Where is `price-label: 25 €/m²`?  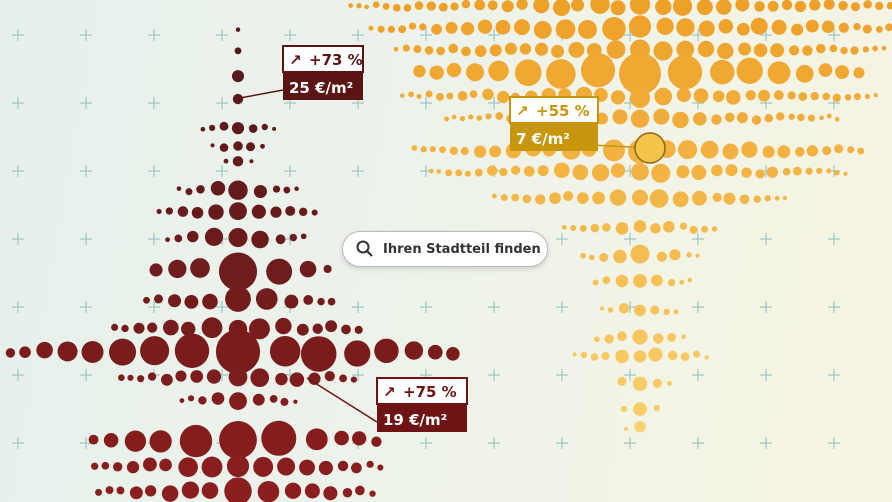 price-label: 25 €/m² is located at coordinates (321, 88).